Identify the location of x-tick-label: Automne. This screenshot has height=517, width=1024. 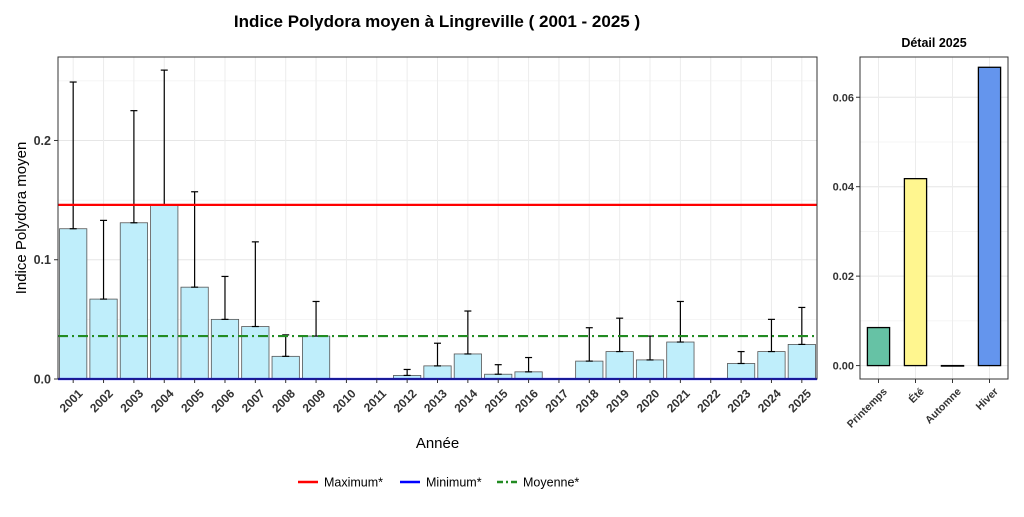
(943, 406).